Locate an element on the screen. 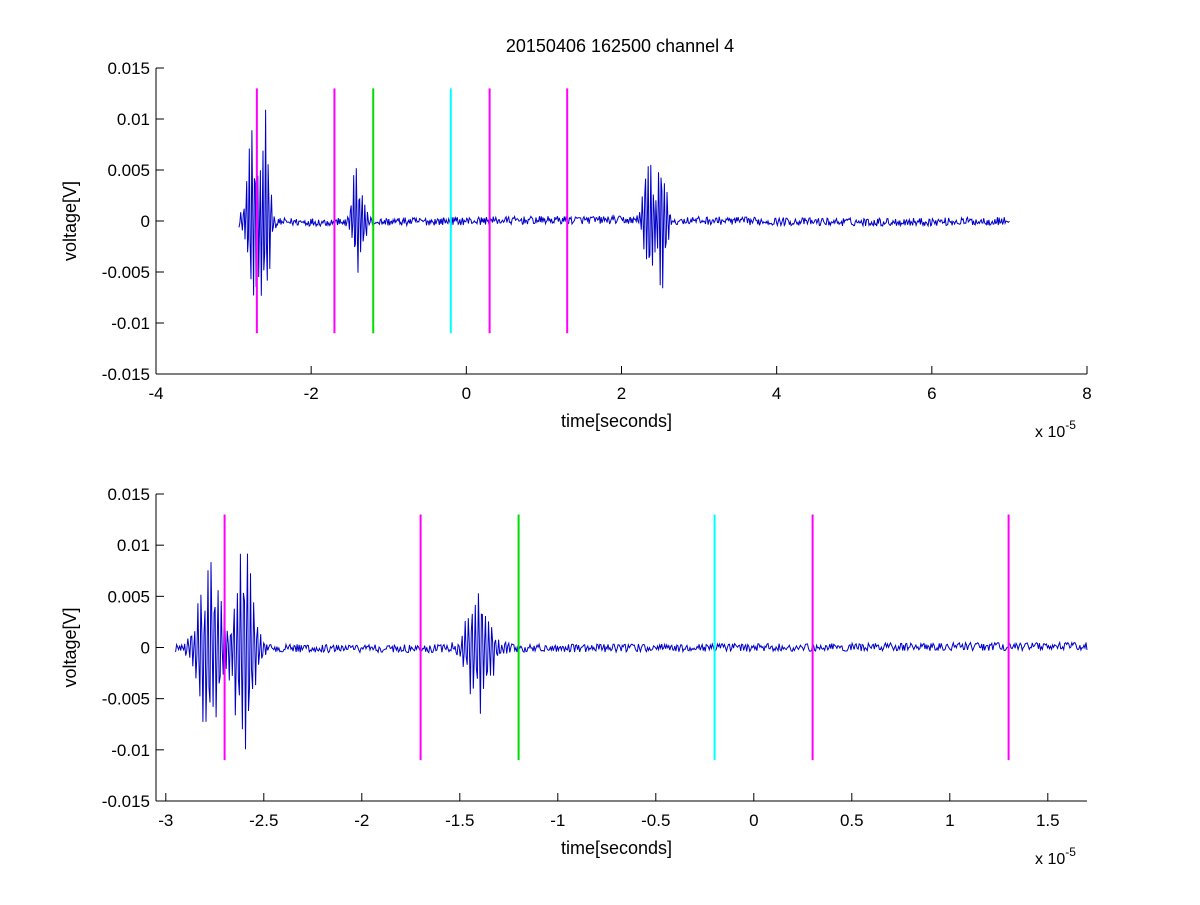  x-tick-label: 2 is located at coordinates (621, 393).